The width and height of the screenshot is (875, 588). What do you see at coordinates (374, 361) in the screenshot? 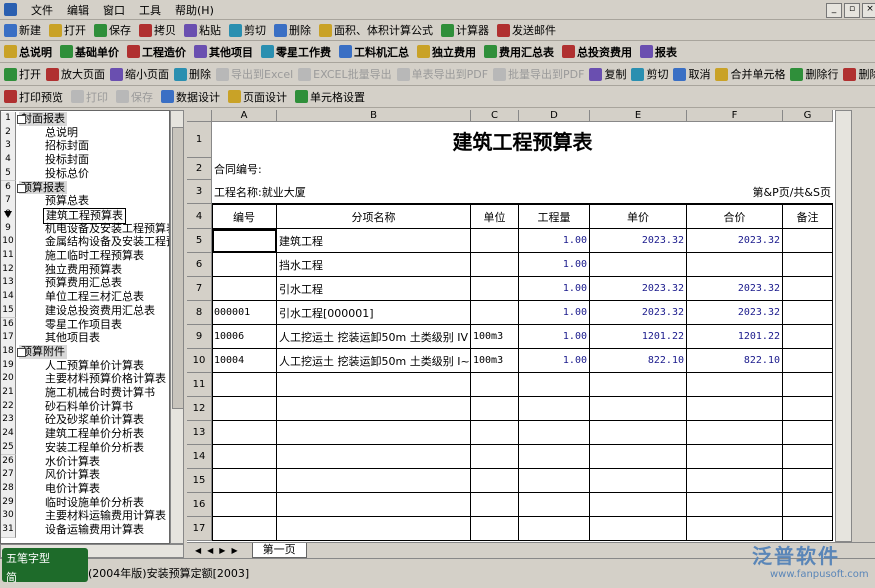
I see `cell: 人工挖运土 挖装运卸50m 土类级别 I~II` at bounding box center [374, 361].